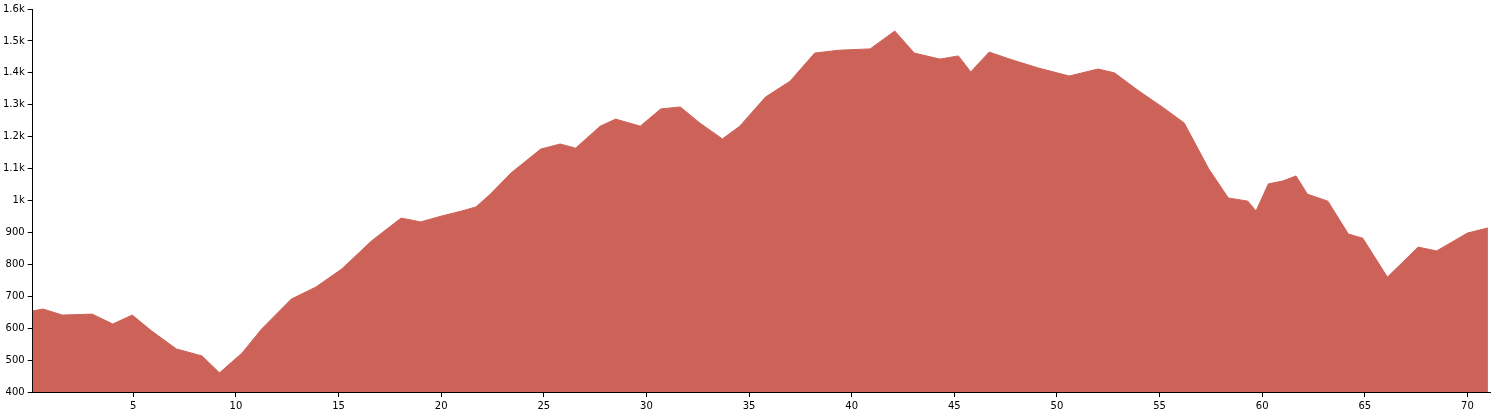 The height and width of the screenshot is (415, 1492). Describe the element at coordinates (646, 405) in the screenshot. I see `x-tick-label: 30` at that location.